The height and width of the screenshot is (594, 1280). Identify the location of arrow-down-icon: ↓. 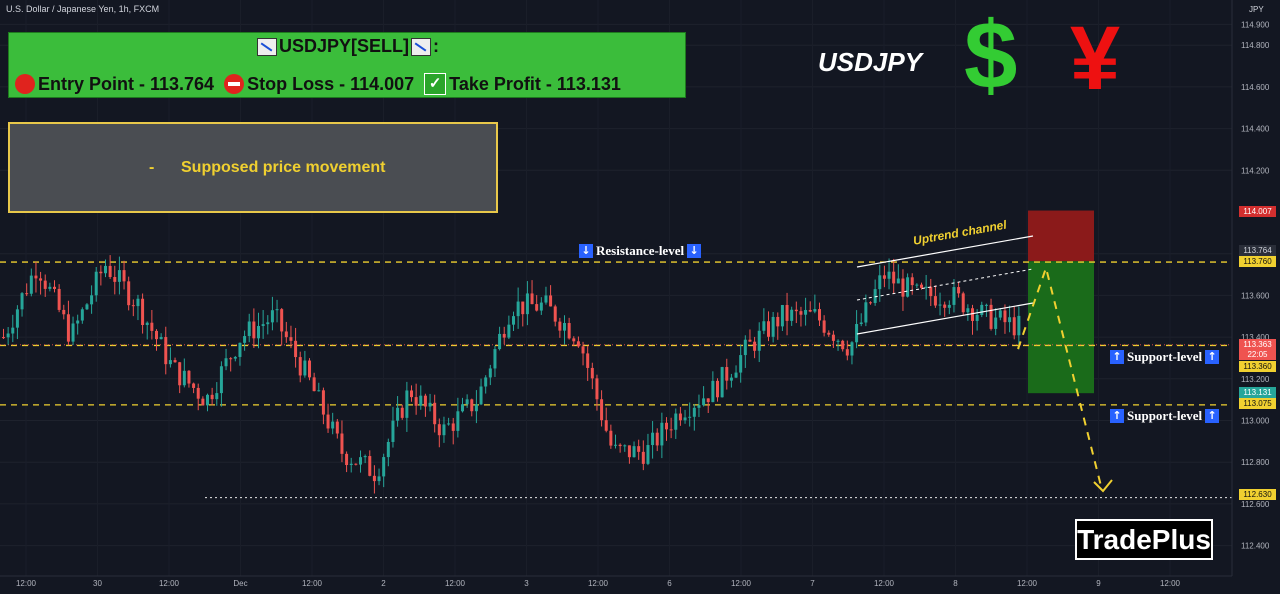
(694, 251).